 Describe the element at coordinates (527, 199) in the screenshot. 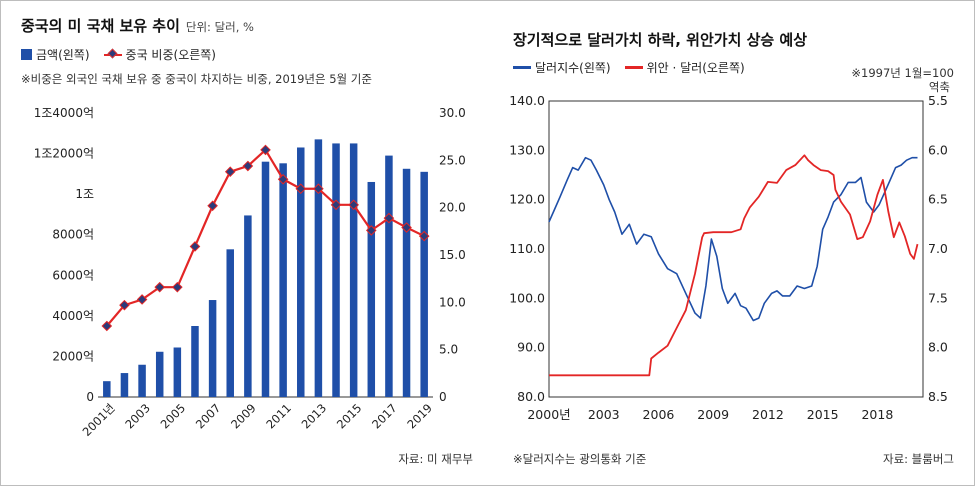

I see `y-left-tick-label: 120.0` at that location.